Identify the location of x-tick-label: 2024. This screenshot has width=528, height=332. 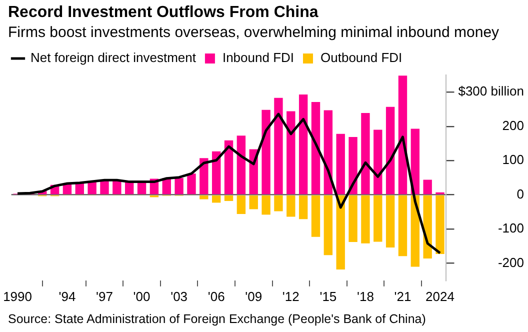
(440, 296).